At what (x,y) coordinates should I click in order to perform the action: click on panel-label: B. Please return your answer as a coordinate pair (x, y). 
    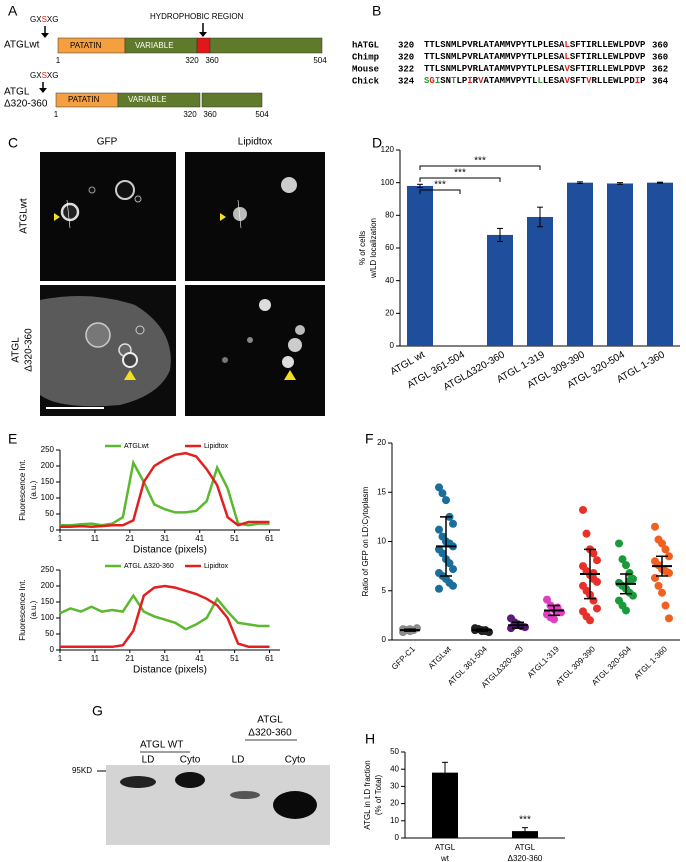
    Looking at the image, I should click on (376, 11).